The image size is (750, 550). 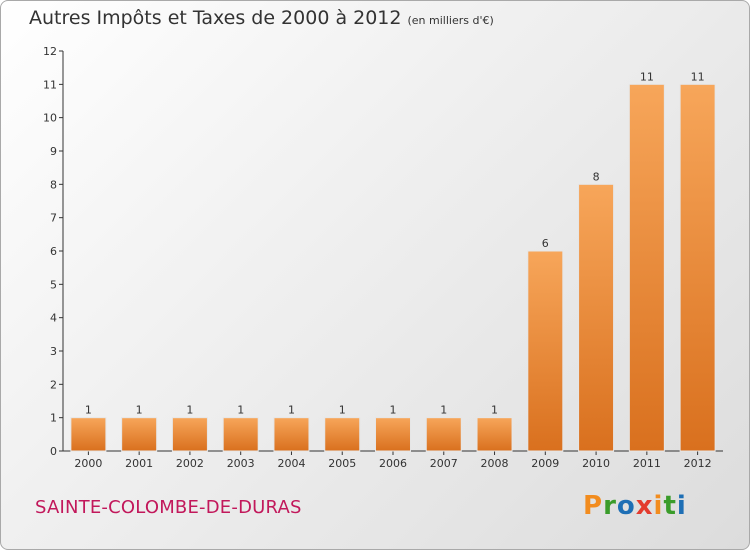 I want to click on y-tick-label: 1, so click(x=53, y=418).